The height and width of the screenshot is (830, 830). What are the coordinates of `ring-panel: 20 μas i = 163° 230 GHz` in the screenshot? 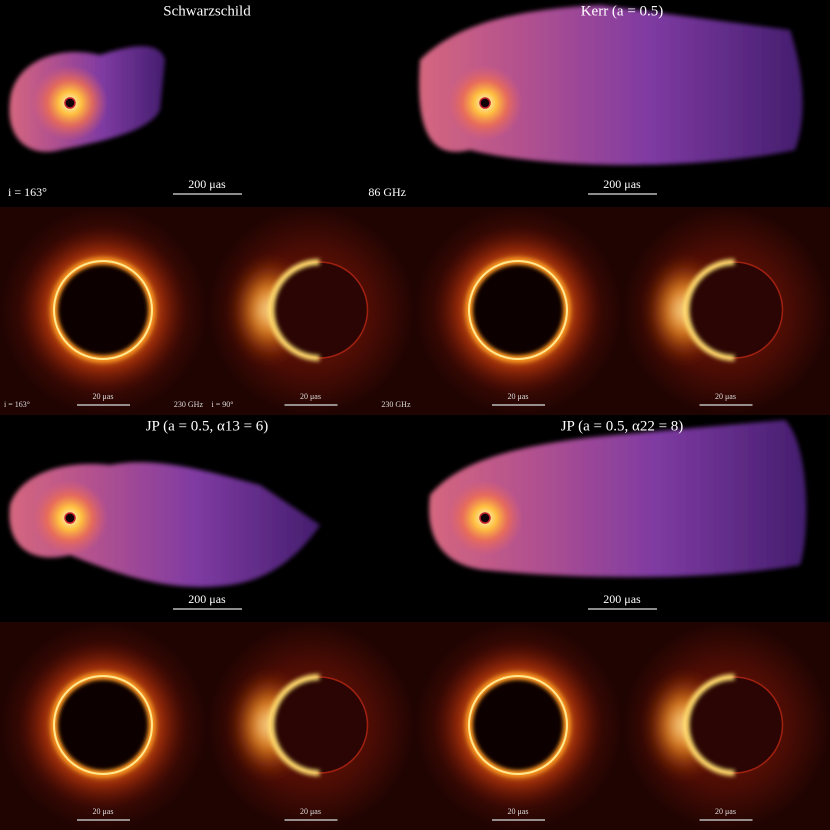 It's located at (104, 311).